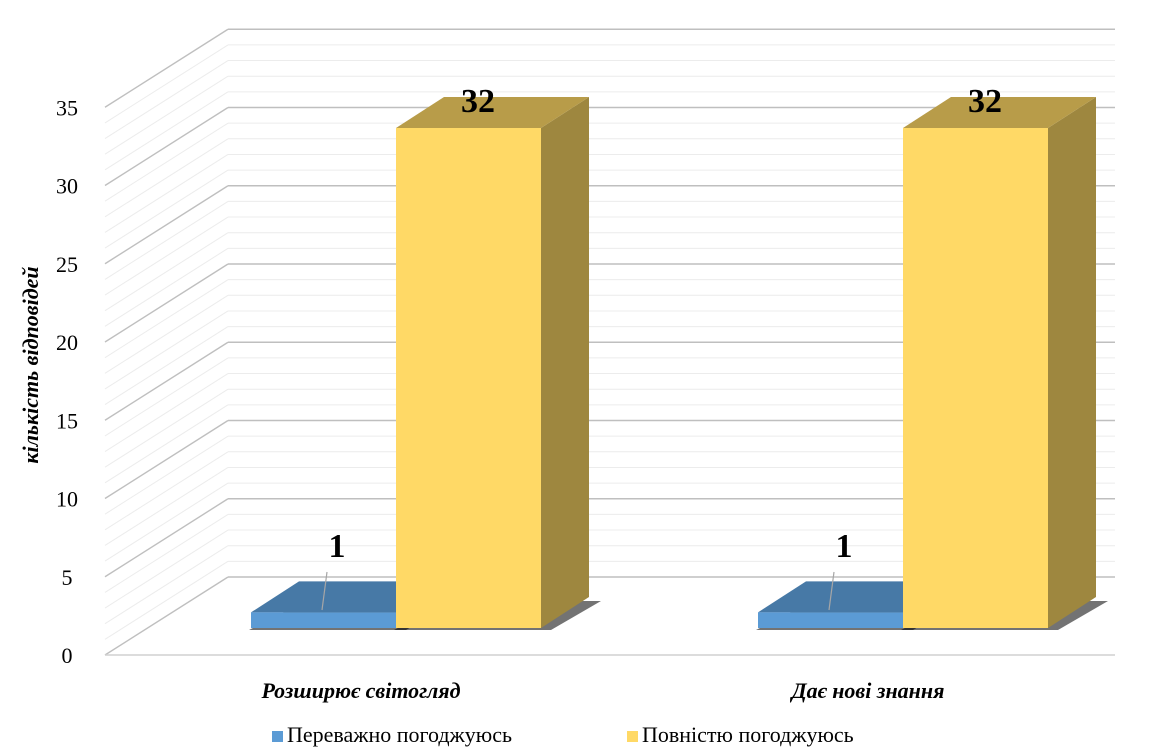  I want to click on y-tick-label: 10, so click(67, 499).